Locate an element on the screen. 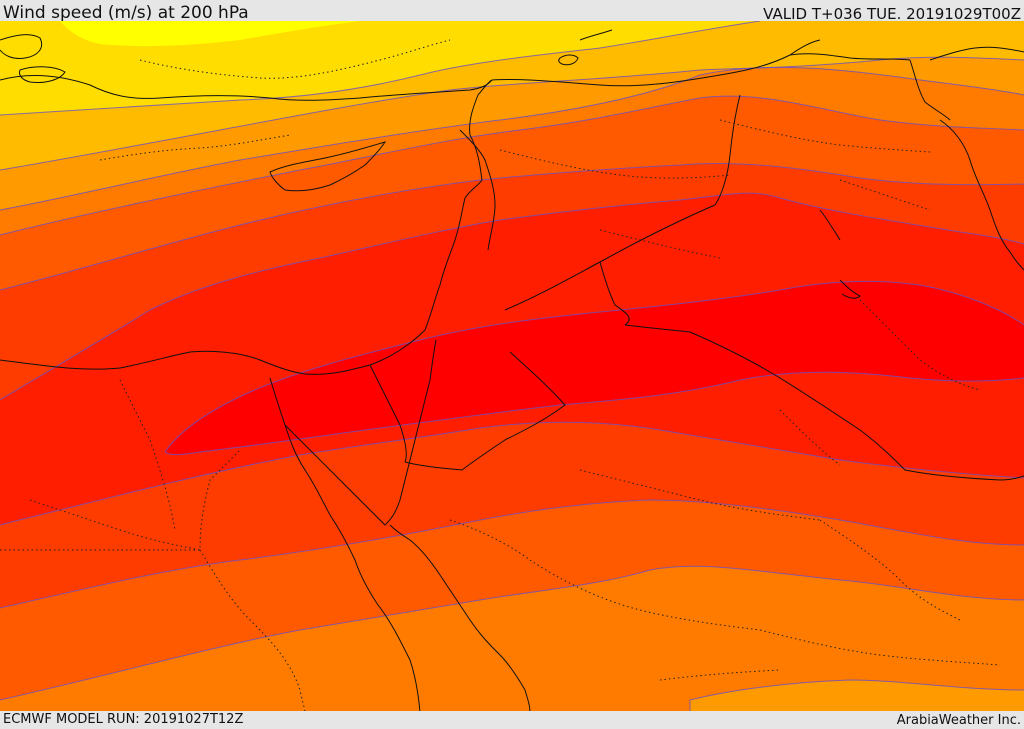  band-ffff00 is located at coordinates (210, 34).